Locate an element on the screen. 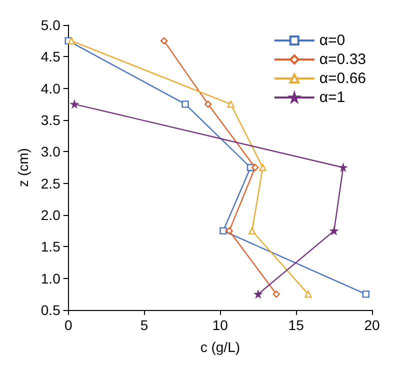 This screenshot has height=385, width=409. legend-label: α=1 is located at coordinates (332, 97).